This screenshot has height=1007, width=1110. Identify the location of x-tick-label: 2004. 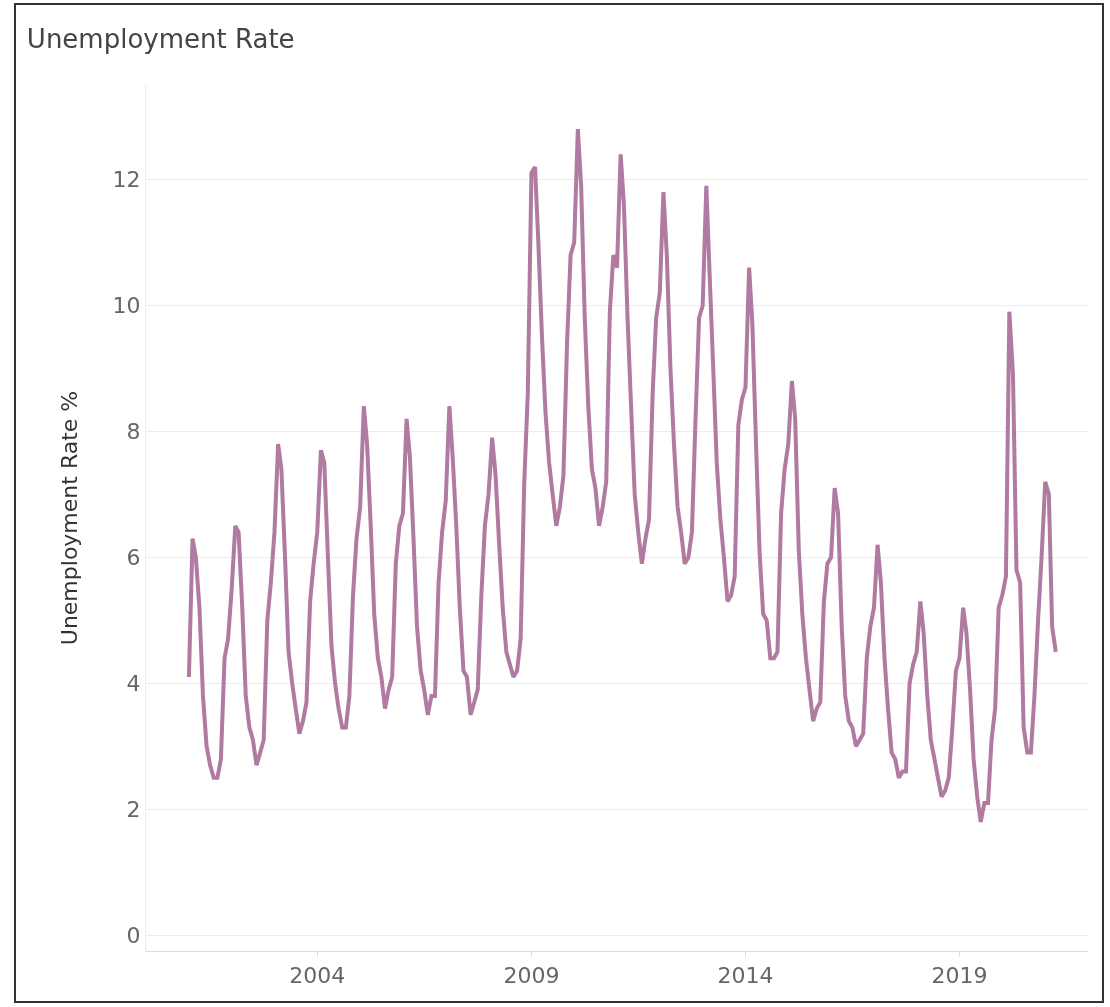
(317, 976).